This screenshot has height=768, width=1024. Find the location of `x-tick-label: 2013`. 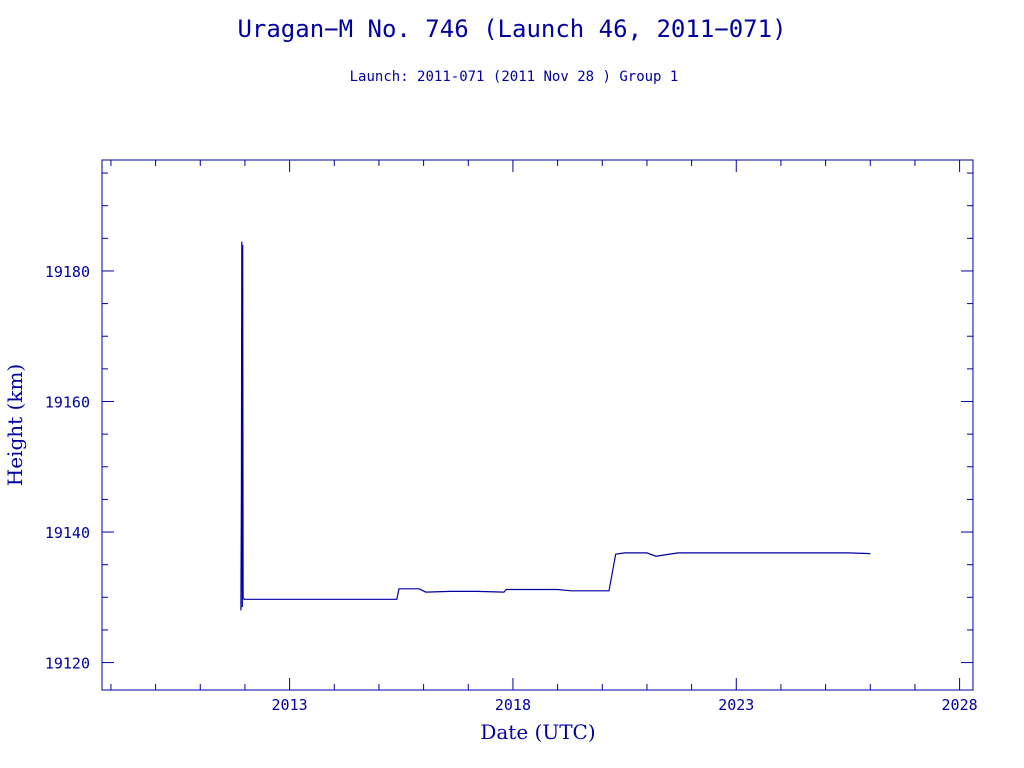

x-tick-label: 2013 is located at coordinates (290, 705).